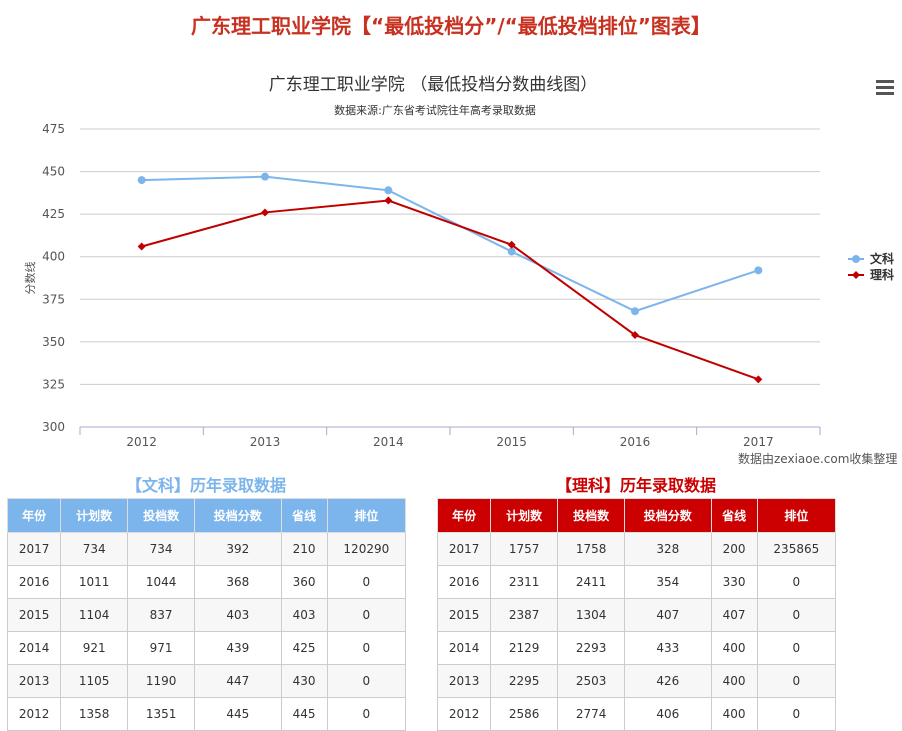 This screenshot has width=902, height=731. Describe the element at coordinates (304, 549) in the screenshot. I see `table-cell: 210` at that location.